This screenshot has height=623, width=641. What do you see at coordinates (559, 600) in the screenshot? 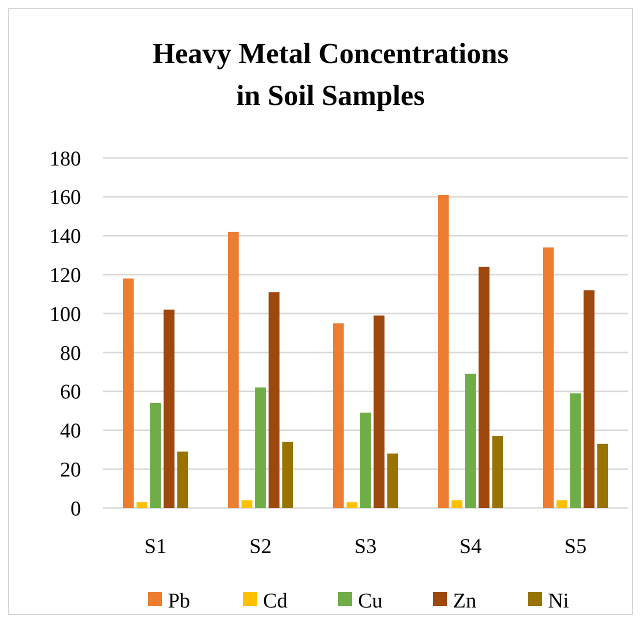
I see `legend-label: Ni` at bounding box center [559, 600].